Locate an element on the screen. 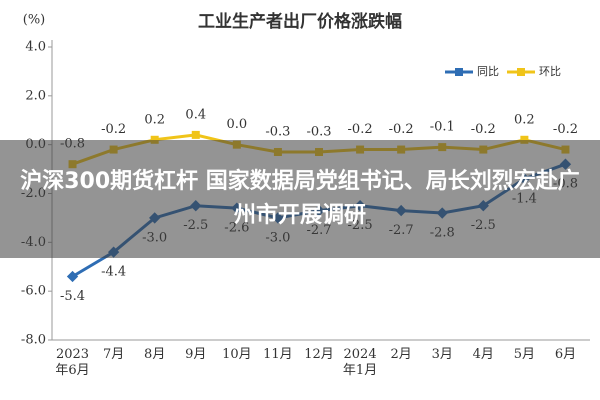 This screenshot has width=600, height=400. x-tick-label: 5月 is located at coordinates (524, 354).